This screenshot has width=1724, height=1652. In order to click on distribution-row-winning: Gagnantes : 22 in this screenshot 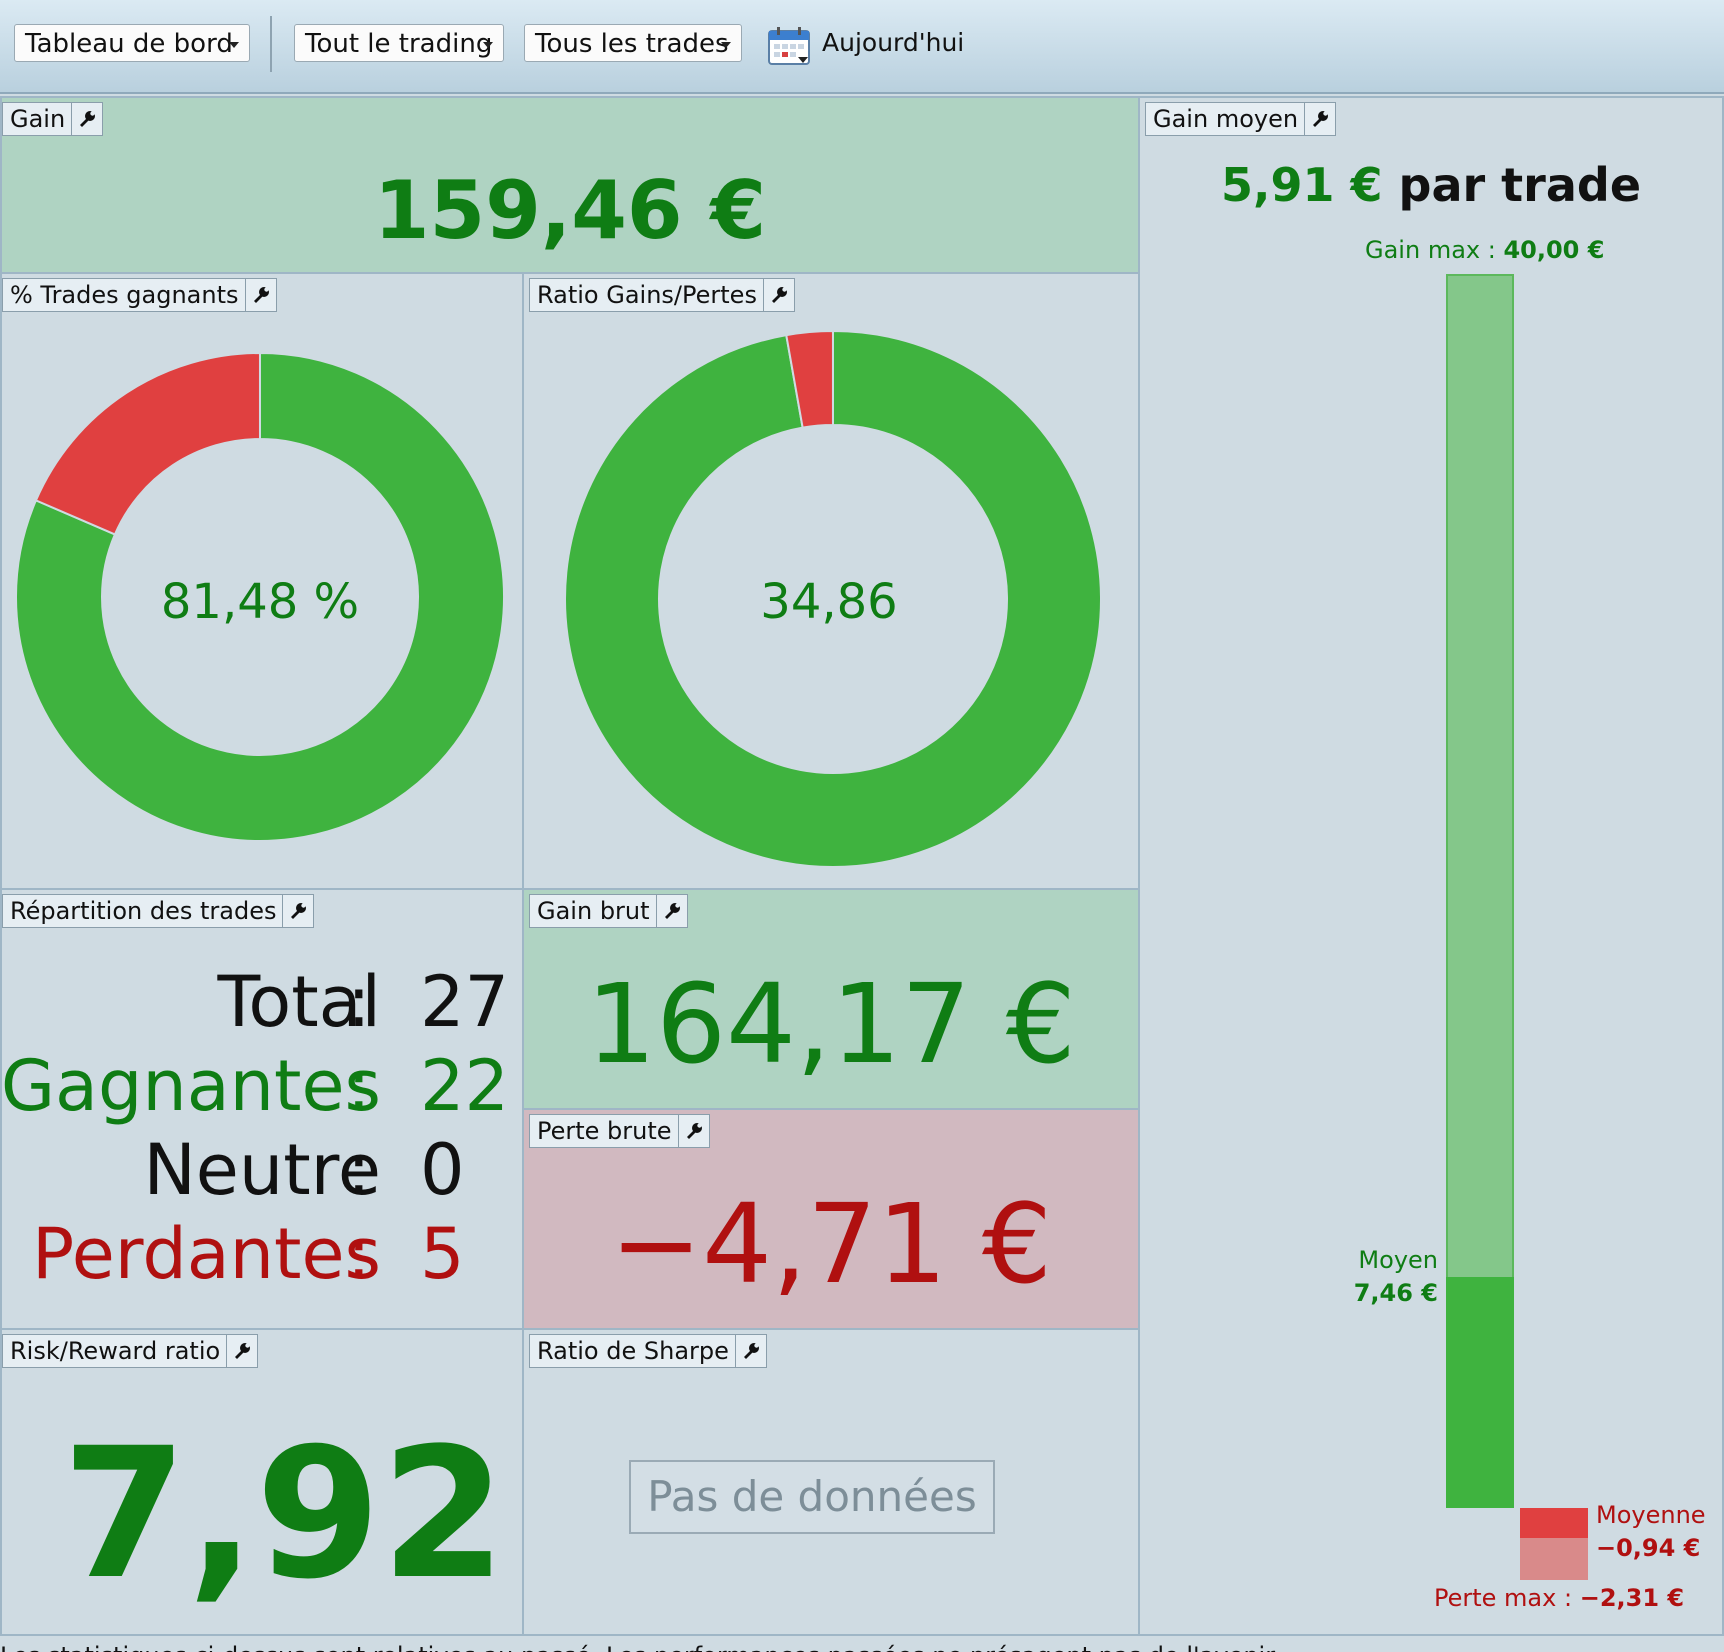, I will do `click(261, 1086)`.